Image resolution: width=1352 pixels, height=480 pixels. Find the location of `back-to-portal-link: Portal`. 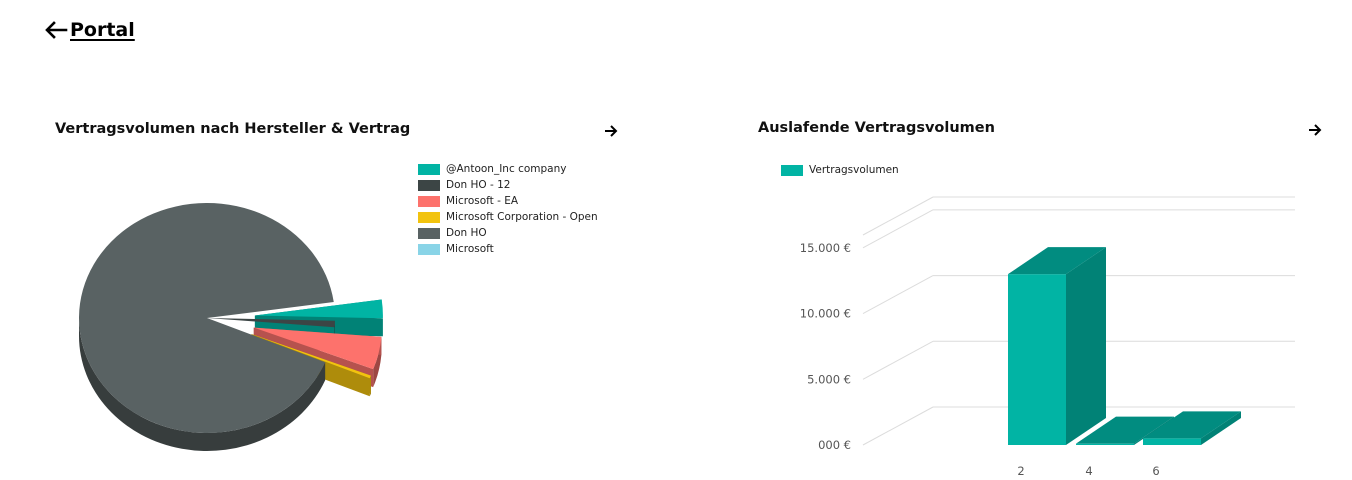

back-to-portal-link: Portal is located at coordinates (89, 30).